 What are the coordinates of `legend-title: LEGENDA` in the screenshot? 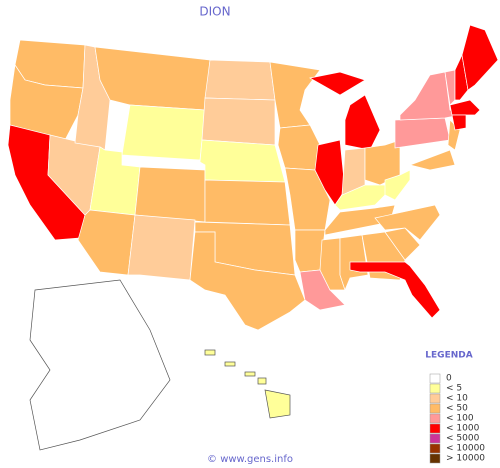 It's located at (448, 356).